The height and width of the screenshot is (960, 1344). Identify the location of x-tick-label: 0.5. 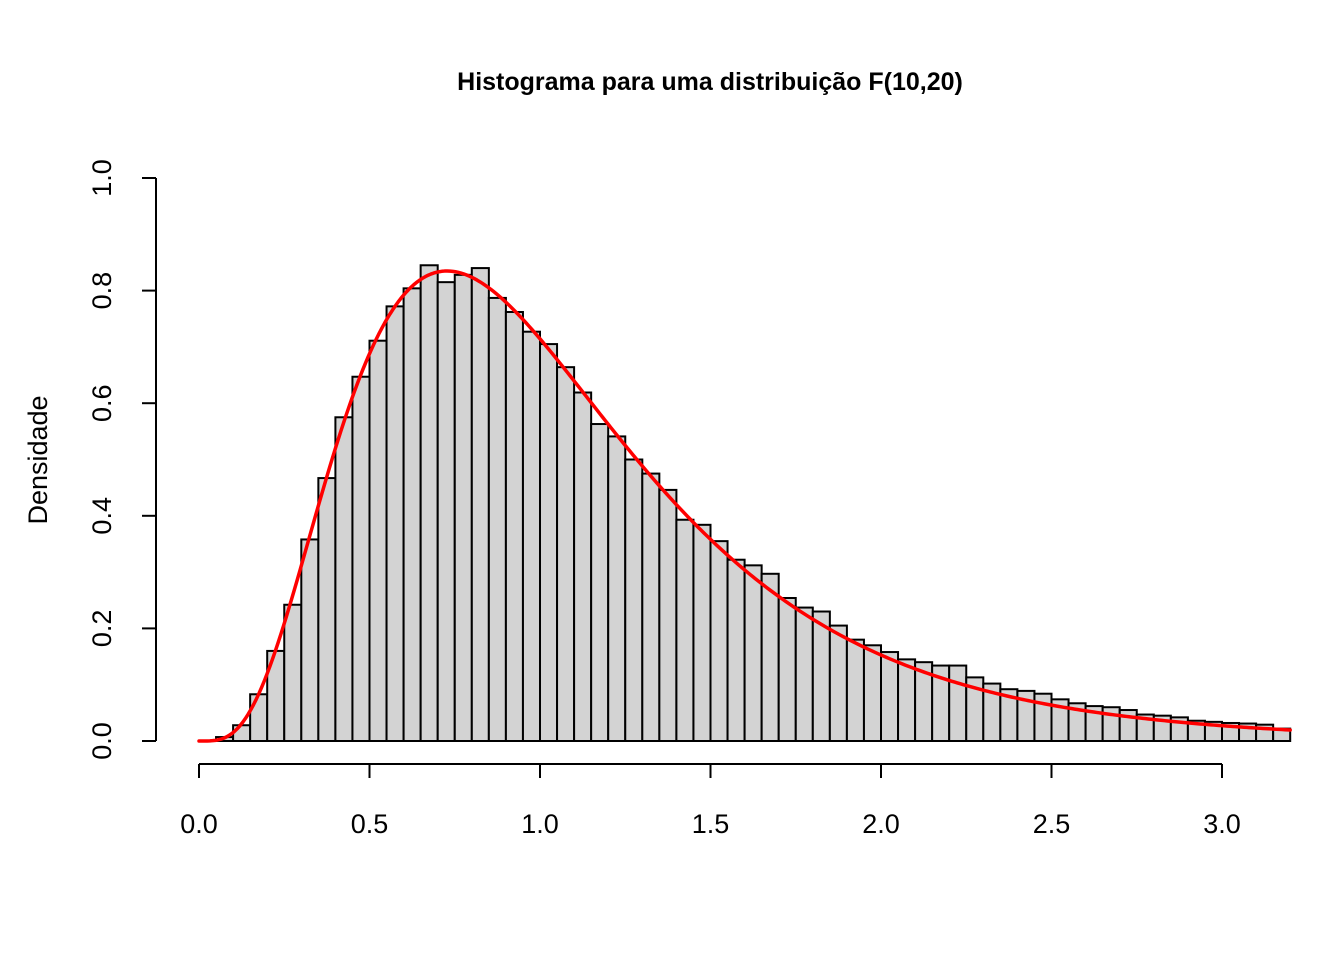
(370, 824).